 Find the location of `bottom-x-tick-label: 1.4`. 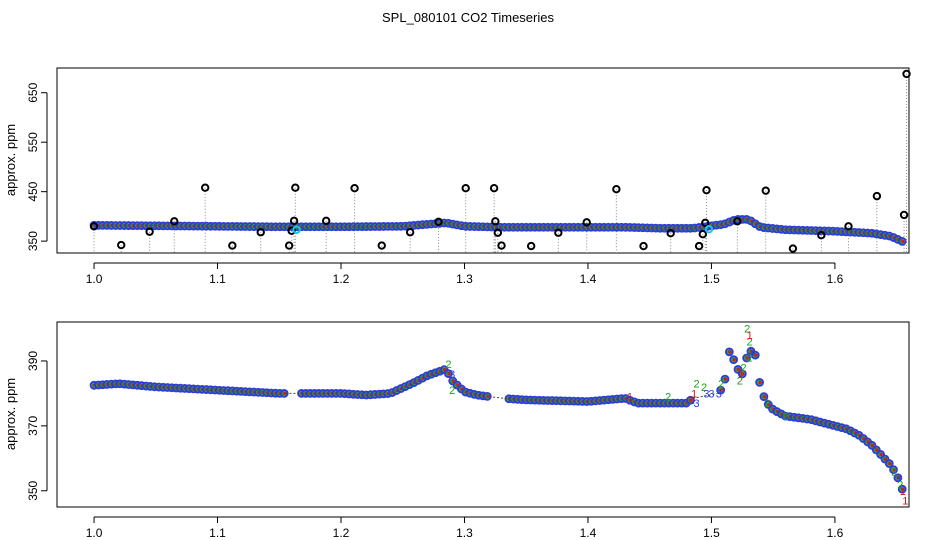

bottom-x-tick-label: 1.4 is located at coordinates (588, 533).